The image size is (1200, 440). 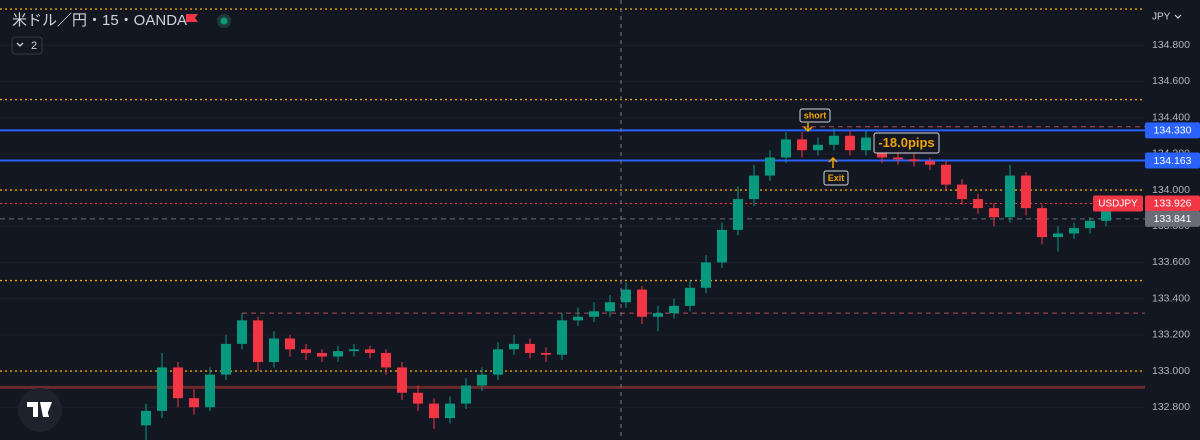 What do you see at coordinates (1171, 190) in the screenshot?
I see `y-tick-label: 134.000` at bounding box center [1171, 190].